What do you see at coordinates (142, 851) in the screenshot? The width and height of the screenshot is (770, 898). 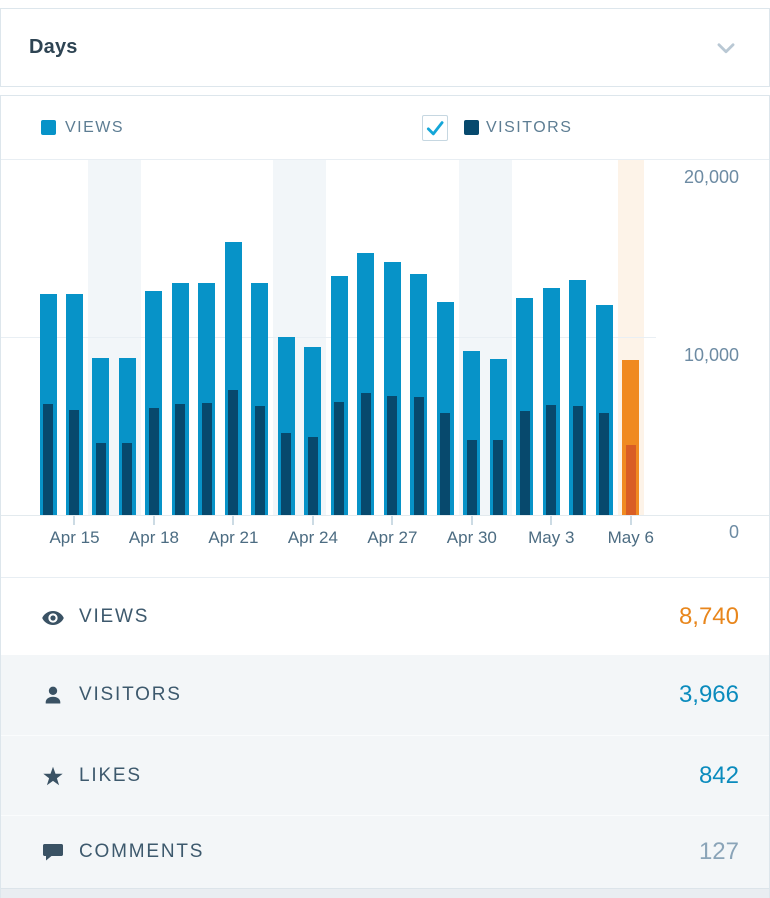 I see `summary-comments-label: COMMENTS` at bounding box center [142, 851].